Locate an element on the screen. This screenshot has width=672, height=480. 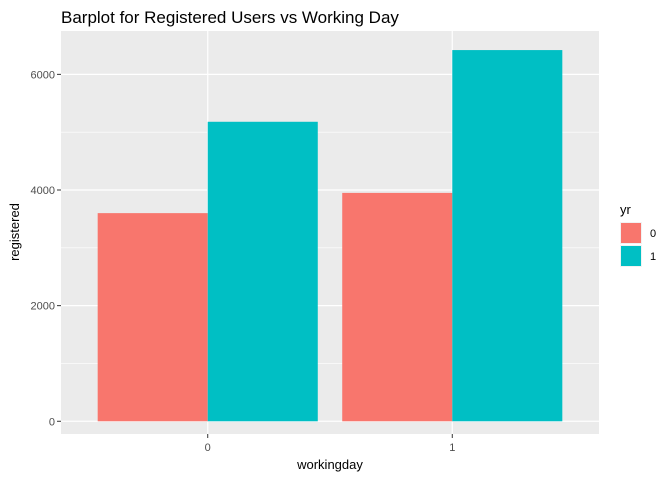
bar-cat0-yr0 is located at coordinates (152, 317).